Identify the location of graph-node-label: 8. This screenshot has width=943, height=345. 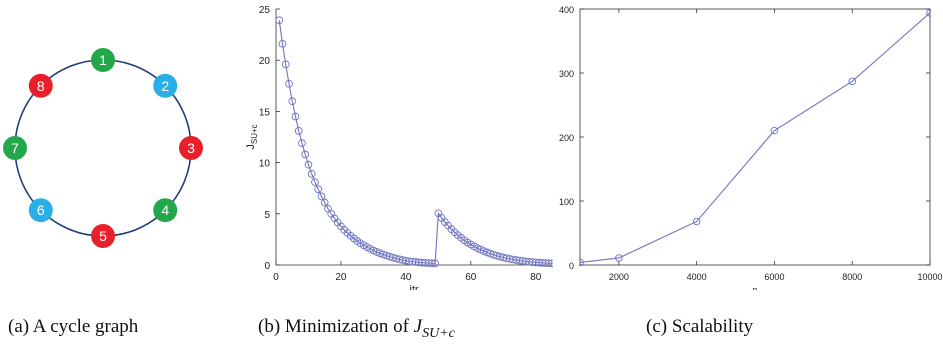
(41, 86).